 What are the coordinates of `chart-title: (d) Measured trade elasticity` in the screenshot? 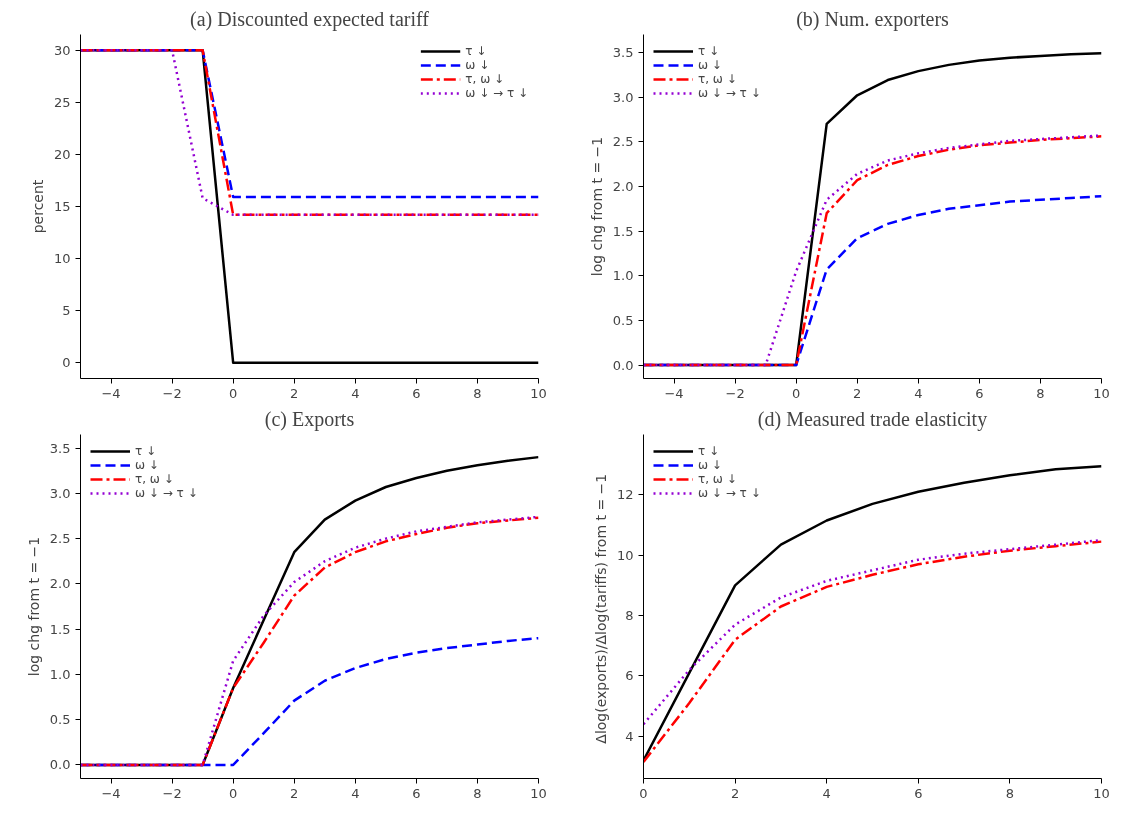 It's located at (872, 419).